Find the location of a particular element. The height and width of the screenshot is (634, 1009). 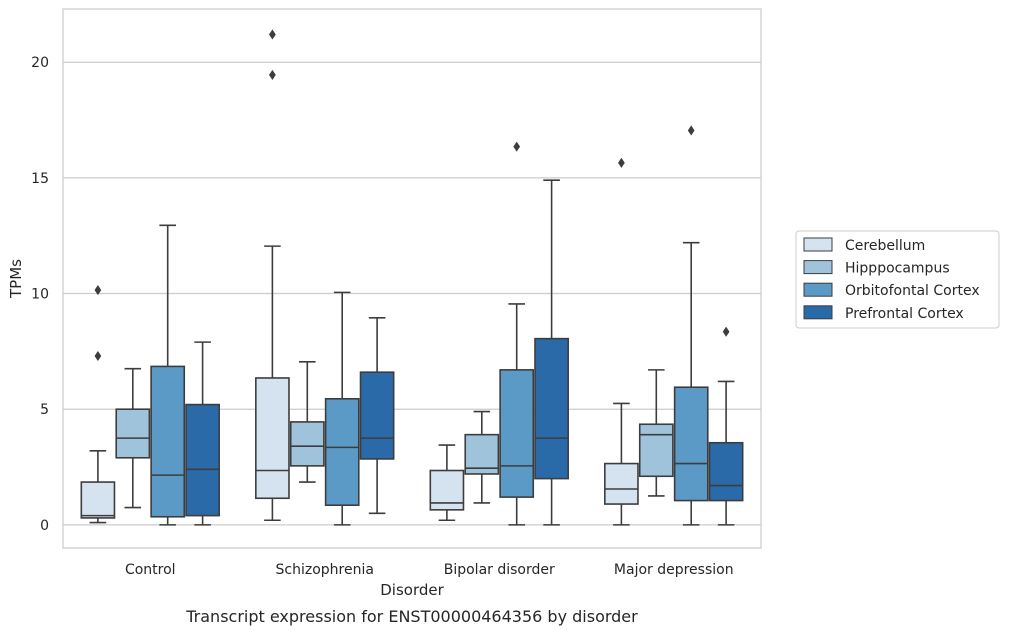

y-tick-label: 5 is located at coordinates (44, 410).